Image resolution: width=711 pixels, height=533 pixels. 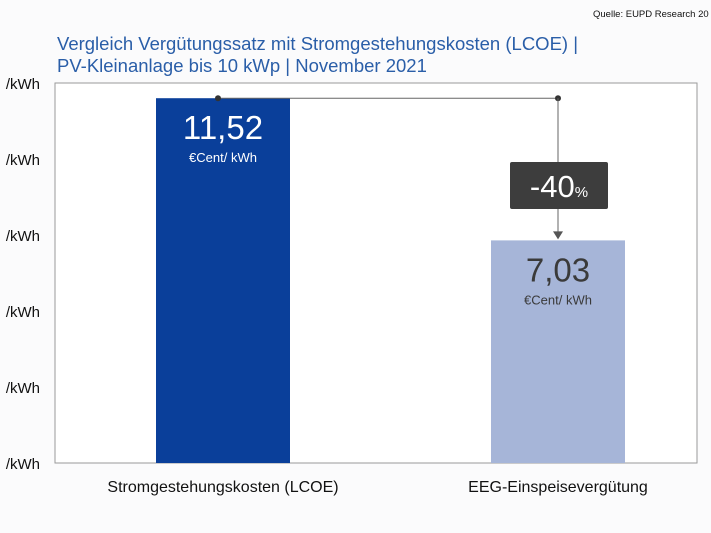 What do you see at coordinates (222, 487) in the screenshot?
I see `x-tick-label: Stromgestehungskosten (LCOE)` at bounding box center [222, 487].